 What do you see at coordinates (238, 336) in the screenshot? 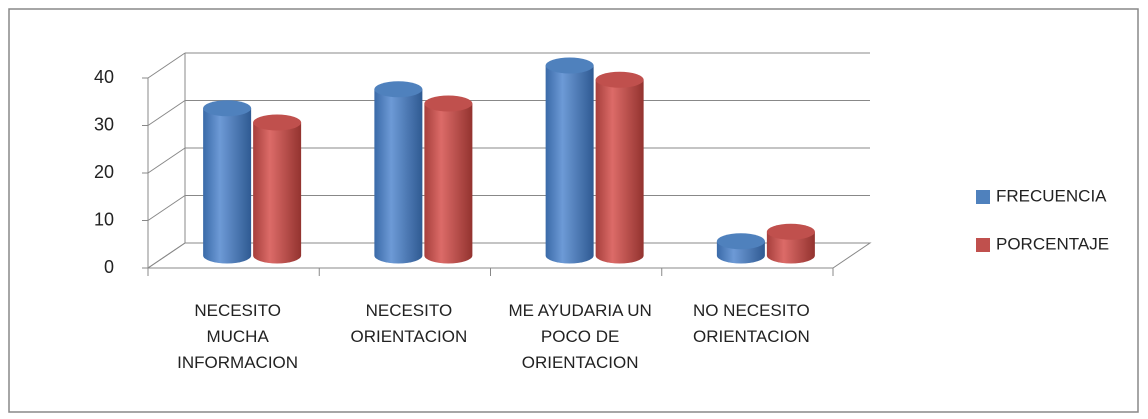
I see `x-tick-label: NECESITO MUCHA INFORMACION` at bounding box center [238, 336].